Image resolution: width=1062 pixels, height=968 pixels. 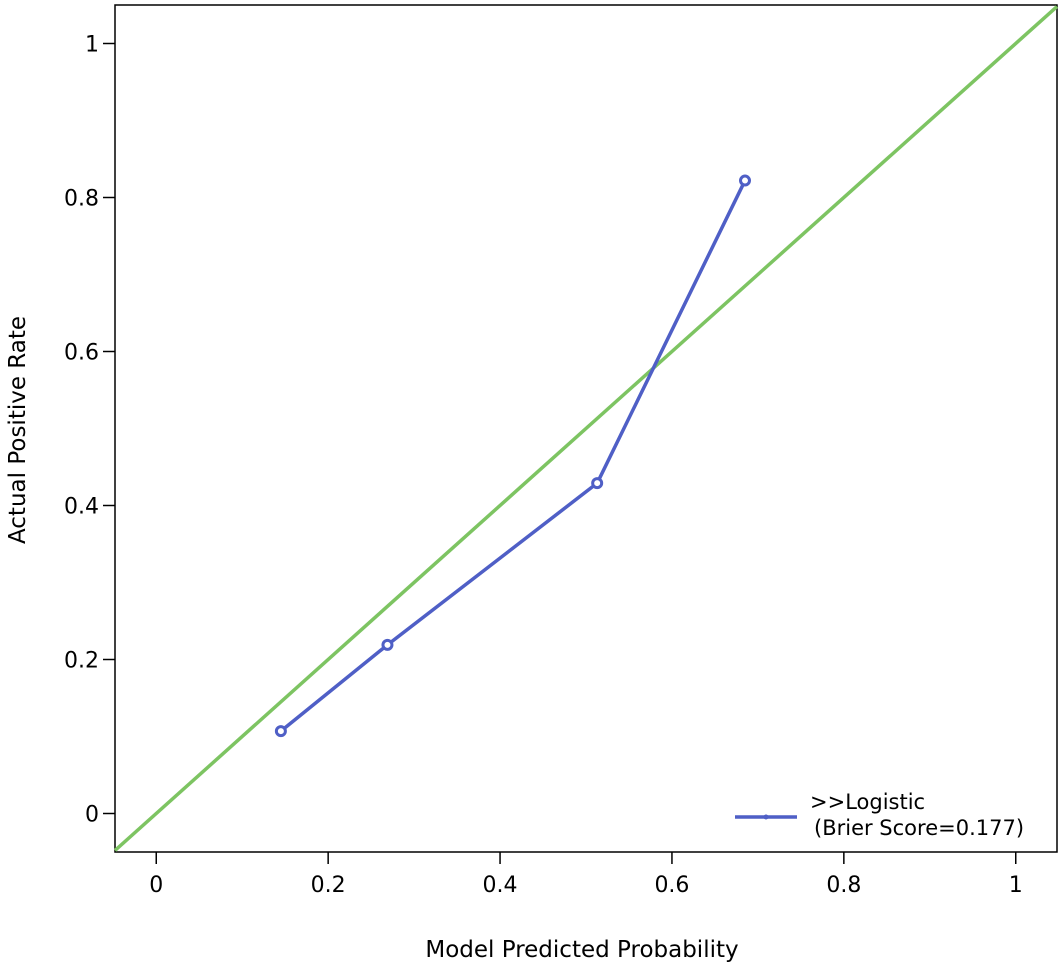 I want to click on legend-brier-score: (Brier Score=0.177), so click(x=919, y=828).